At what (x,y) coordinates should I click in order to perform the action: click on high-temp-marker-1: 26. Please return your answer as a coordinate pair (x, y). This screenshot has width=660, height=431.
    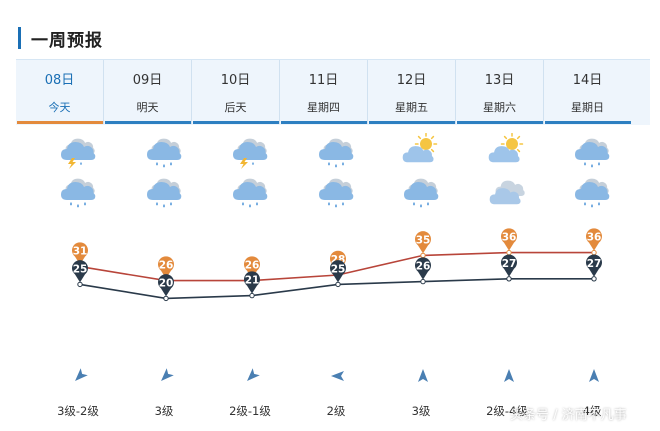
    Looking at the image, I should click on (166, 270).